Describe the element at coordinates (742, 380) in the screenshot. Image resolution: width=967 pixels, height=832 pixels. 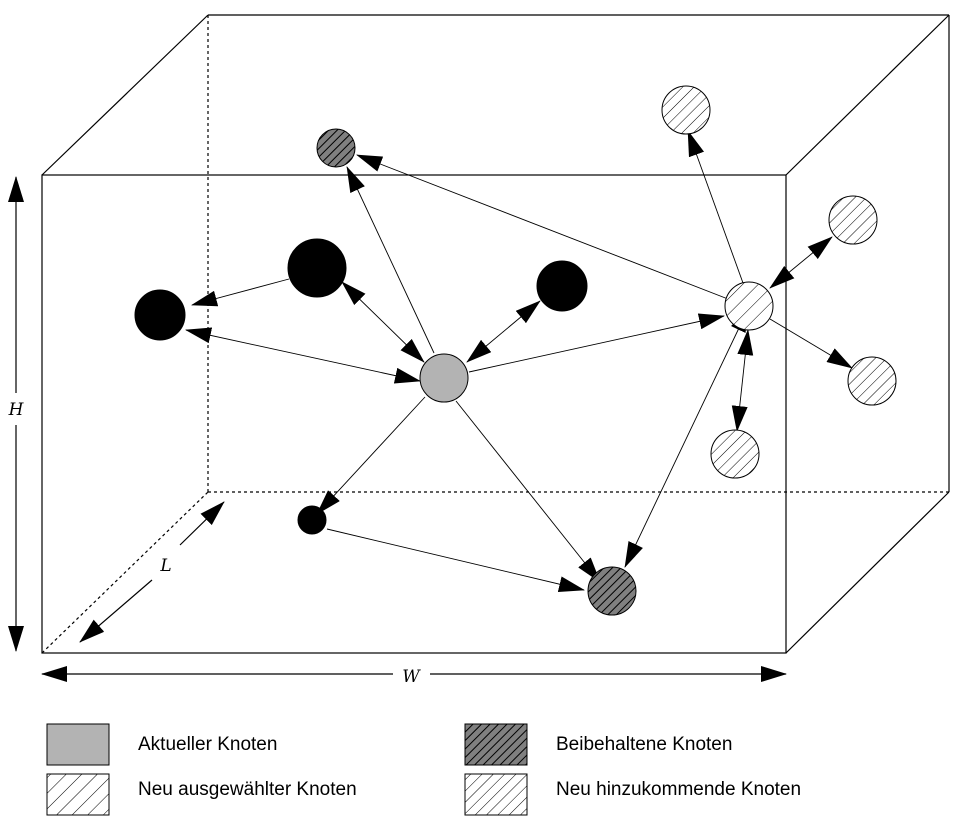
I see `edge-selected-to-incoming-bottom` at that location.